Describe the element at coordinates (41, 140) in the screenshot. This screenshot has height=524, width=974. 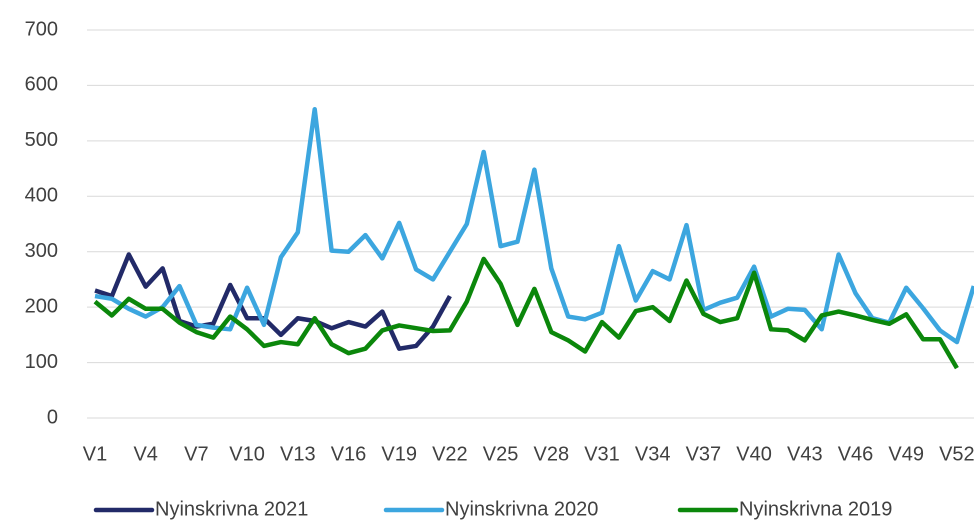
I see `y-tick-label: 500` at that location.